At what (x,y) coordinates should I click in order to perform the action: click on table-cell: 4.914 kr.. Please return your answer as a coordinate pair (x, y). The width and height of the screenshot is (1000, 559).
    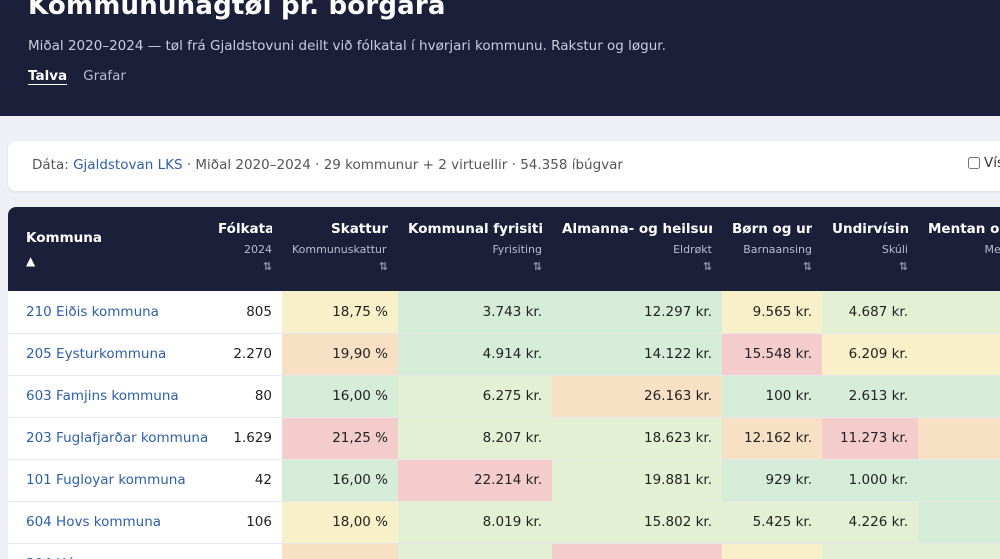
    Looking at the image, I should click on (475, 354).